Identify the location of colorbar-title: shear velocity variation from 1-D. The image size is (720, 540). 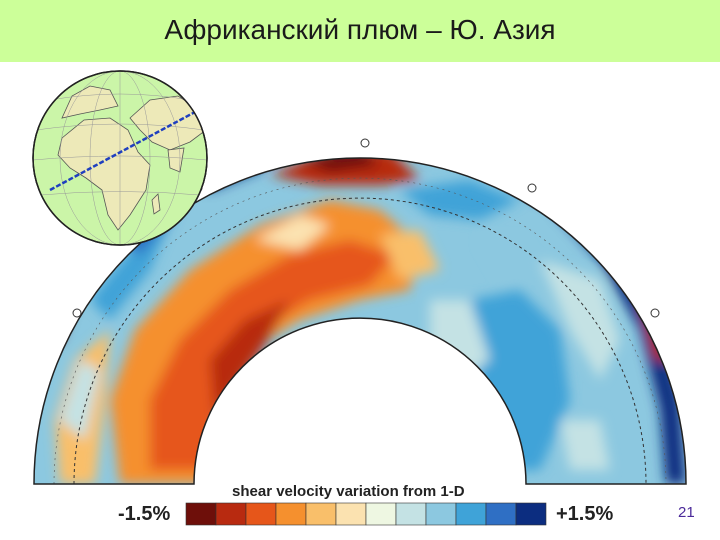
(348, 491).